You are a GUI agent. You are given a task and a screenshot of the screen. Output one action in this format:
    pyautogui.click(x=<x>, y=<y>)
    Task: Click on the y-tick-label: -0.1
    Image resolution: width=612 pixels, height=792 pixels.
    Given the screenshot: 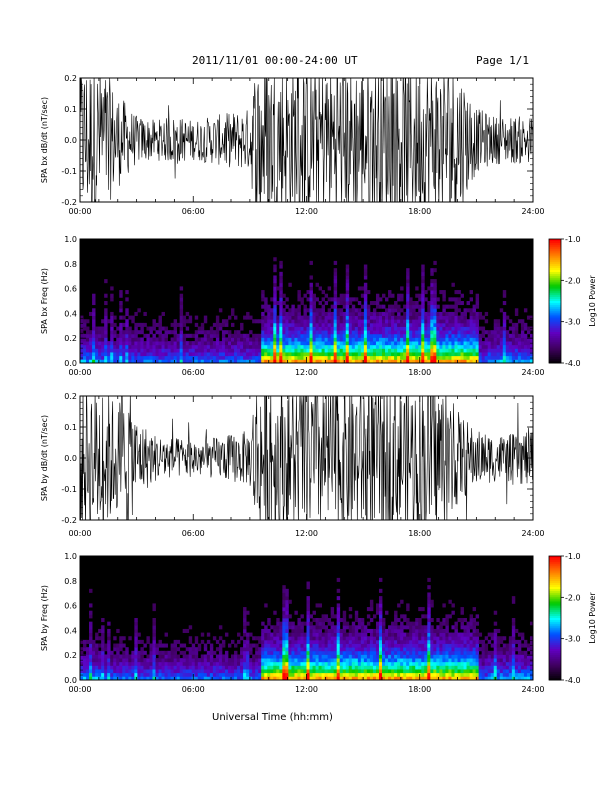 What is the action you would take?
    pyautogui.click(x=69, y=489)
    